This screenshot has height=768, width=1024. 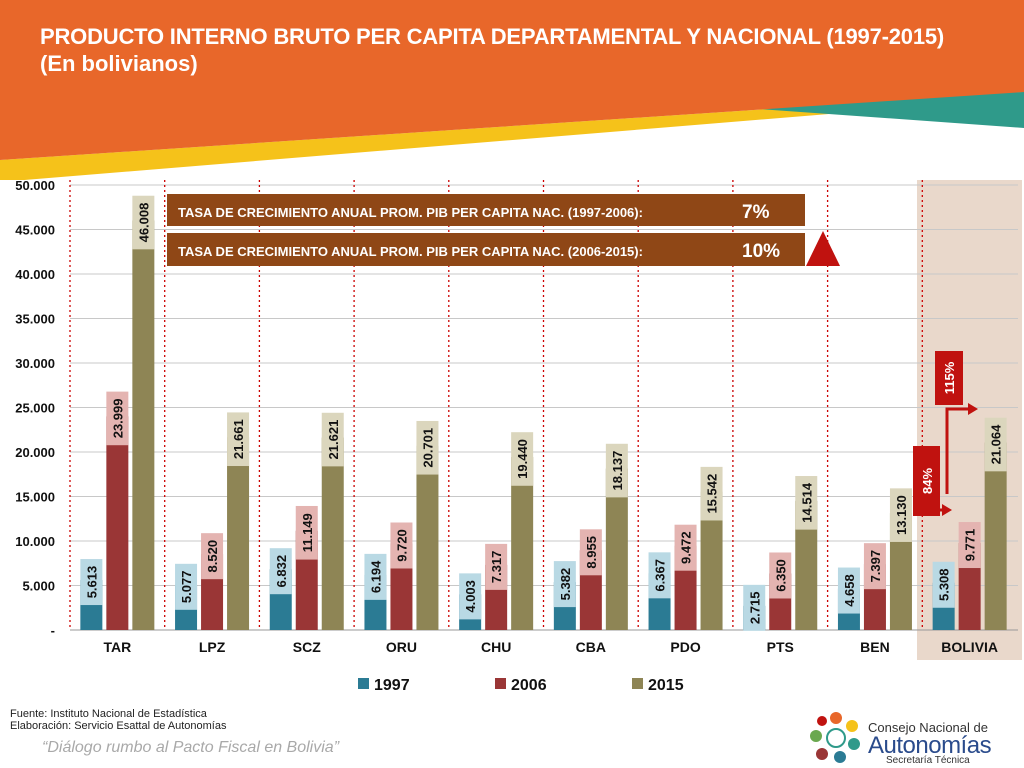 What do you see at coordinates (685, 647) in the screenshot?
I see `x-tick-label-pdo: PDO` at bounding box center [685, 647].